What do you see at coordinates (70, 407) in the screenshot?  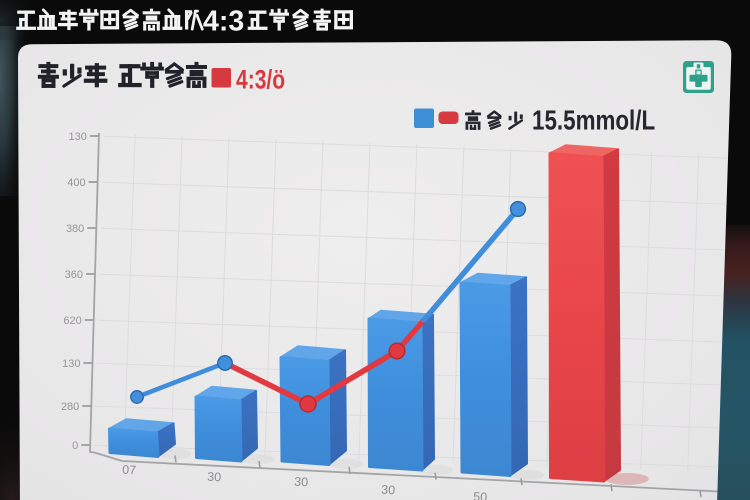 I see `svg-text: 280` at bounding box center [70, 407].